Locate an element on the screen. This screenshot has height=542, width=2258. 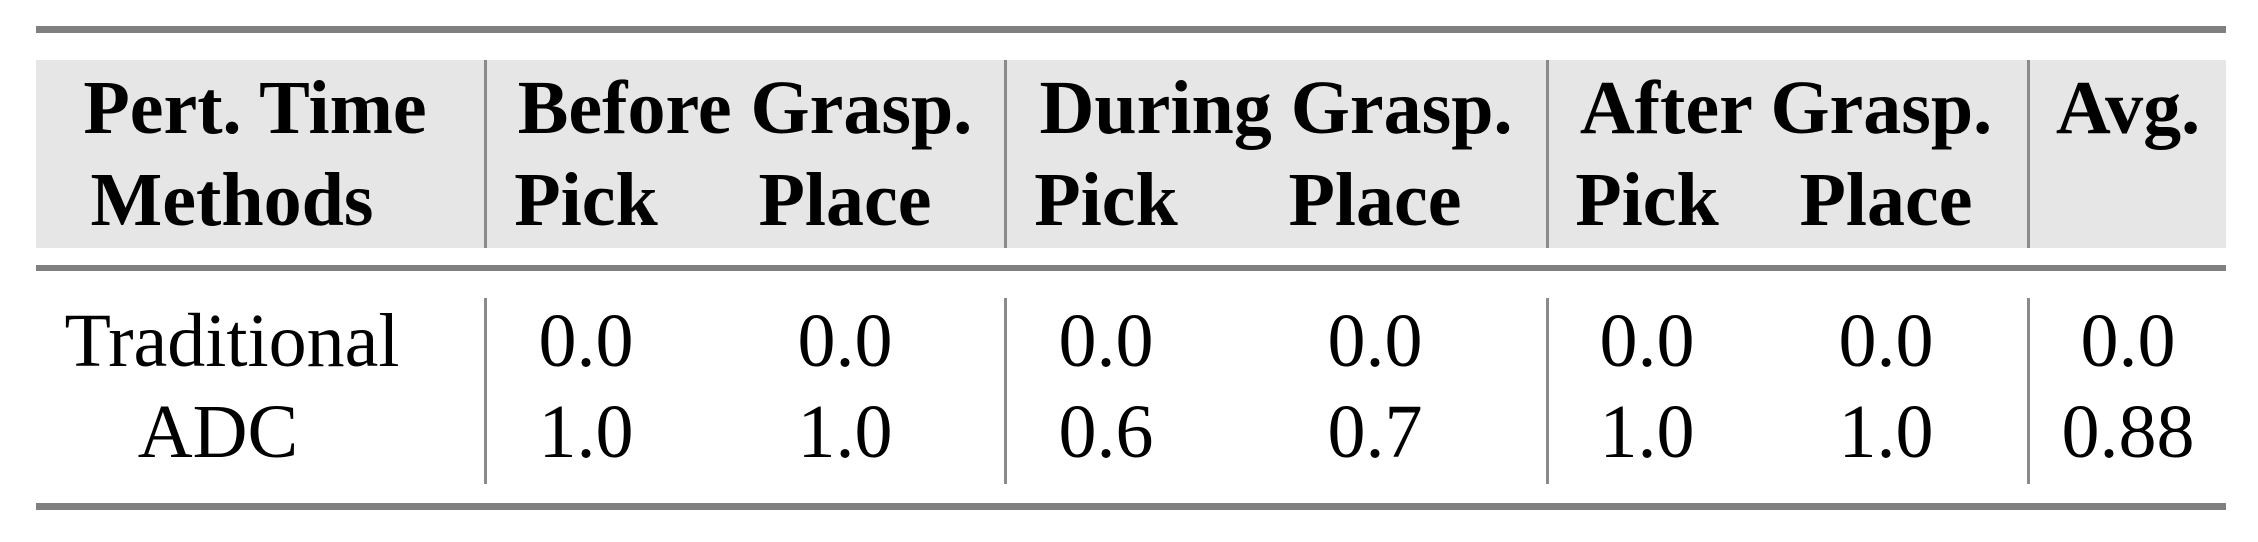
top-rule is located at coordinates (1131, 29).